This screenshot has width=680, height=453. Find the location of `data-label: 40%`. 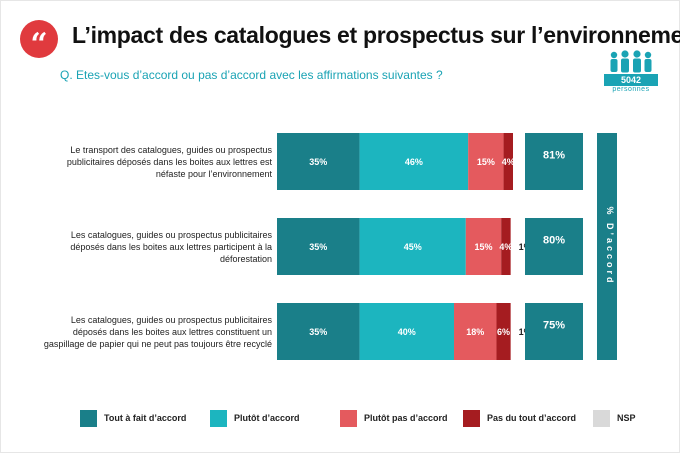

data-label: 40% is located at coordinates (407, 332).